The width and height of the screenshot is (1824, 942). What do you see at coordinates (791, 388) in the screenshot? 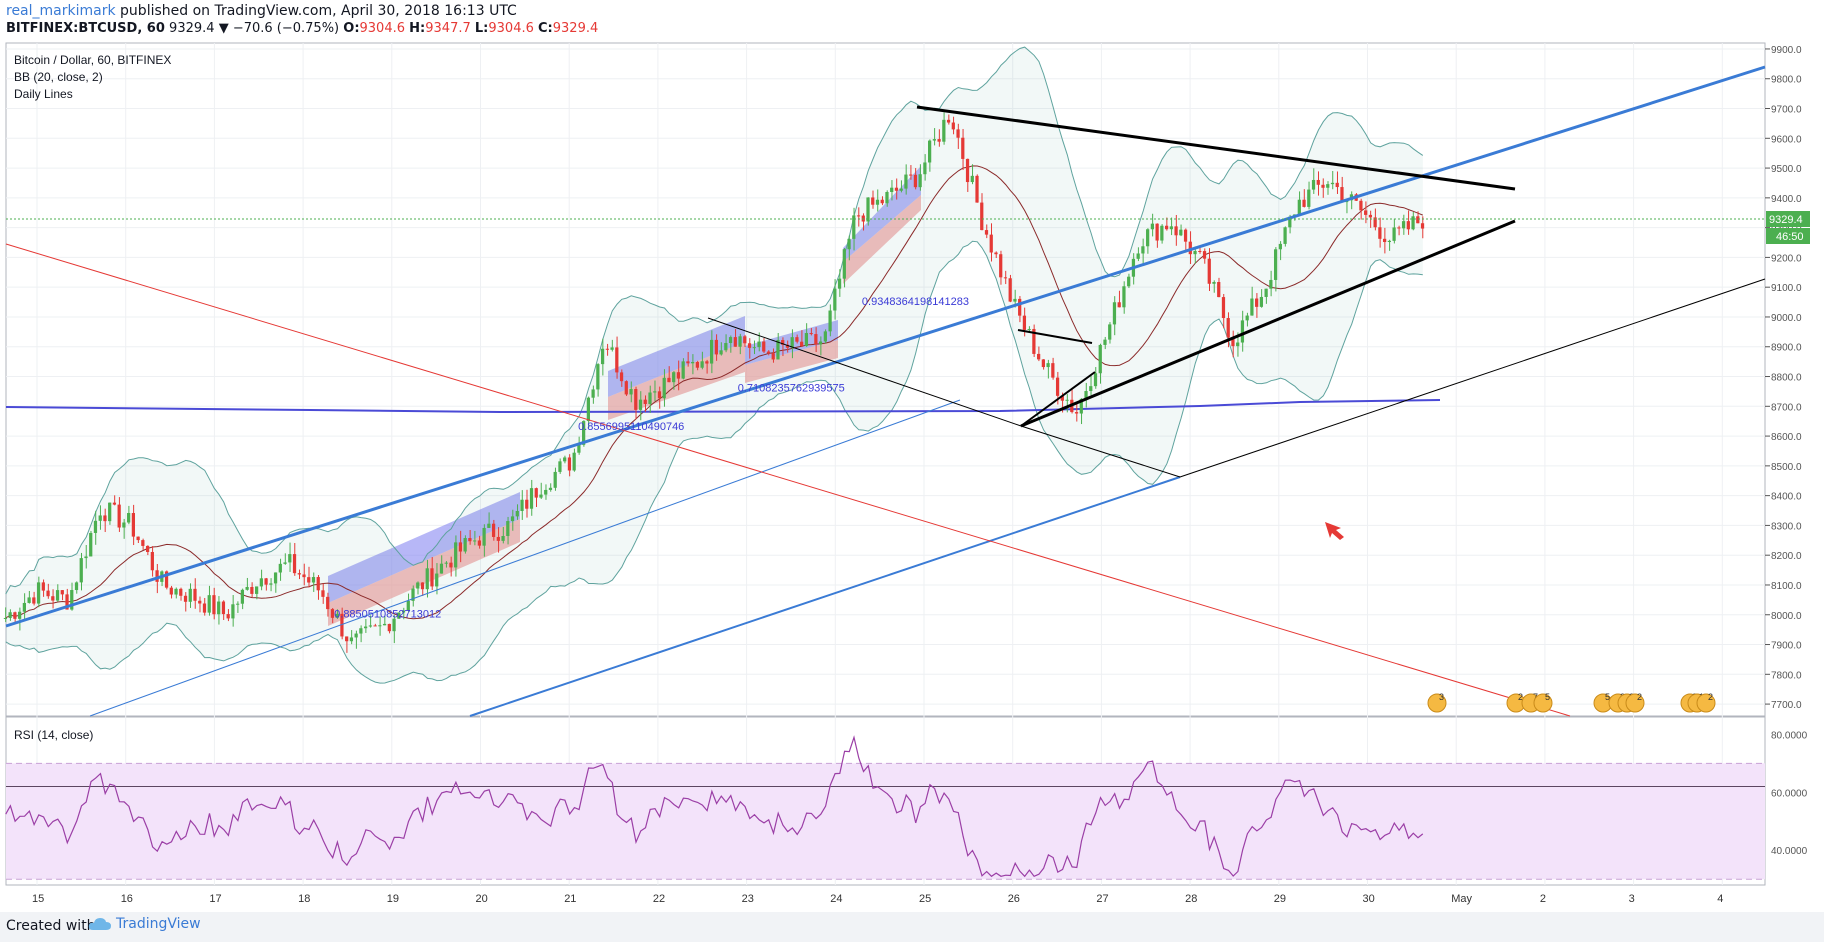
I see `fib-annotation: 0.7108235762939575` at bounding box center [791, 388].